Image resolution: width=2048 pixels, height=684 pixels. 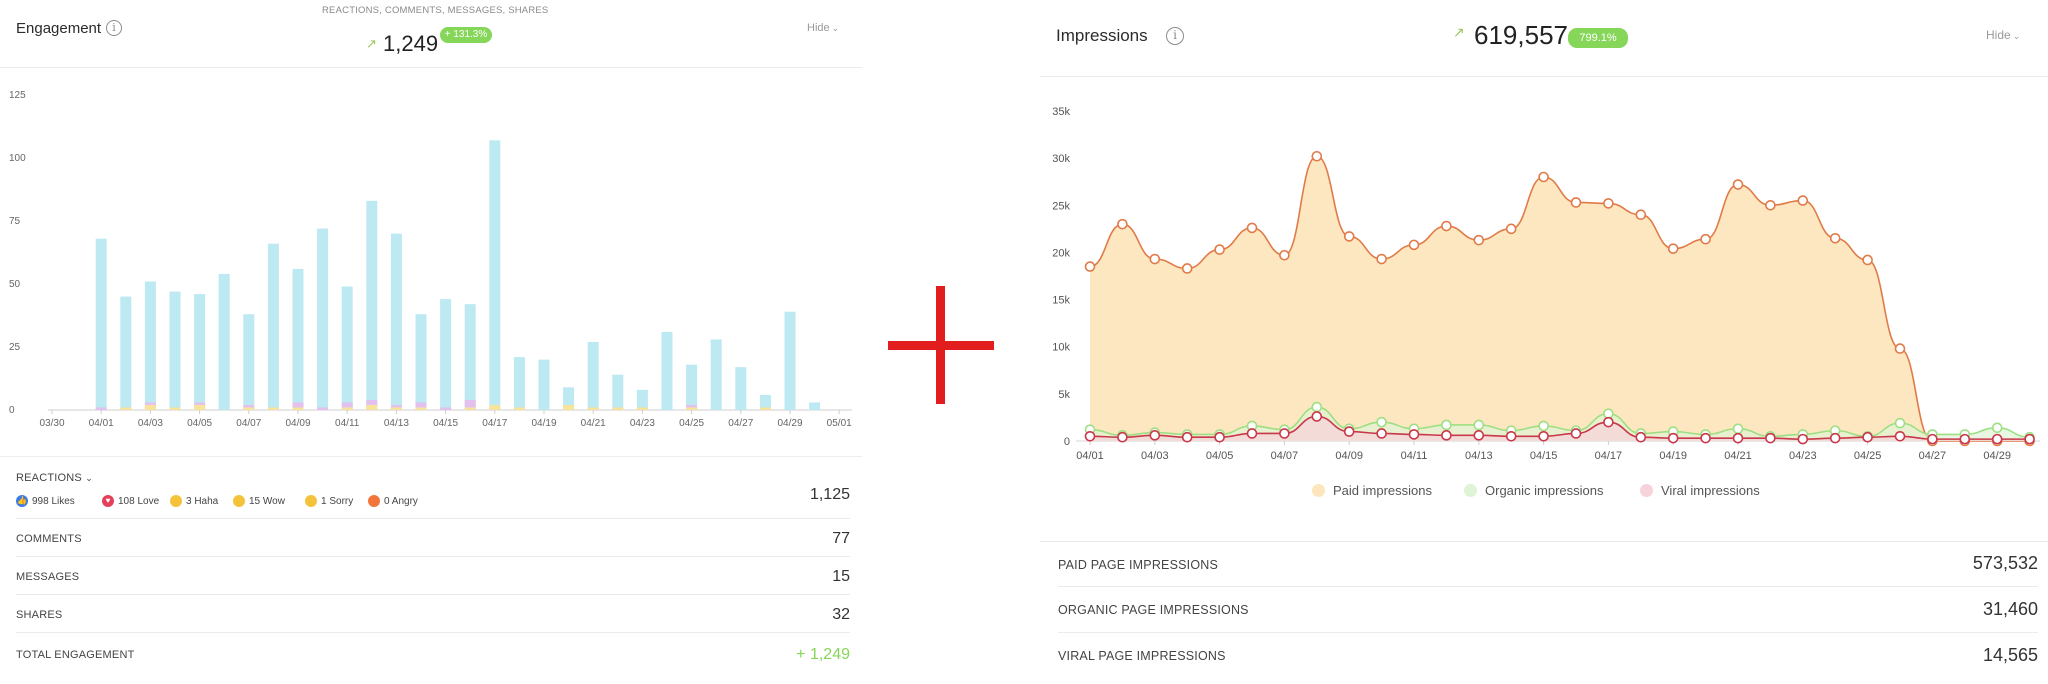 What do you see at coordinates (2003, 35) in the screenshot?
I see `impressions-hide-toggle: Hide ⌄` at bounding box center [2003, 35].